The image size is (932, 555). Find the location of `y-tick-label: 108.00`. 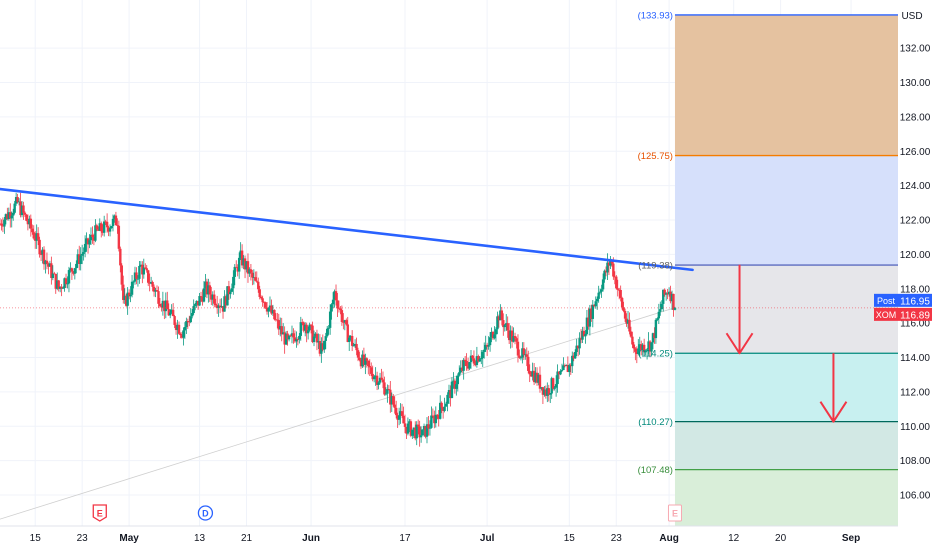

y-tick-label: 108.00 is located at coordinates (915, 461).